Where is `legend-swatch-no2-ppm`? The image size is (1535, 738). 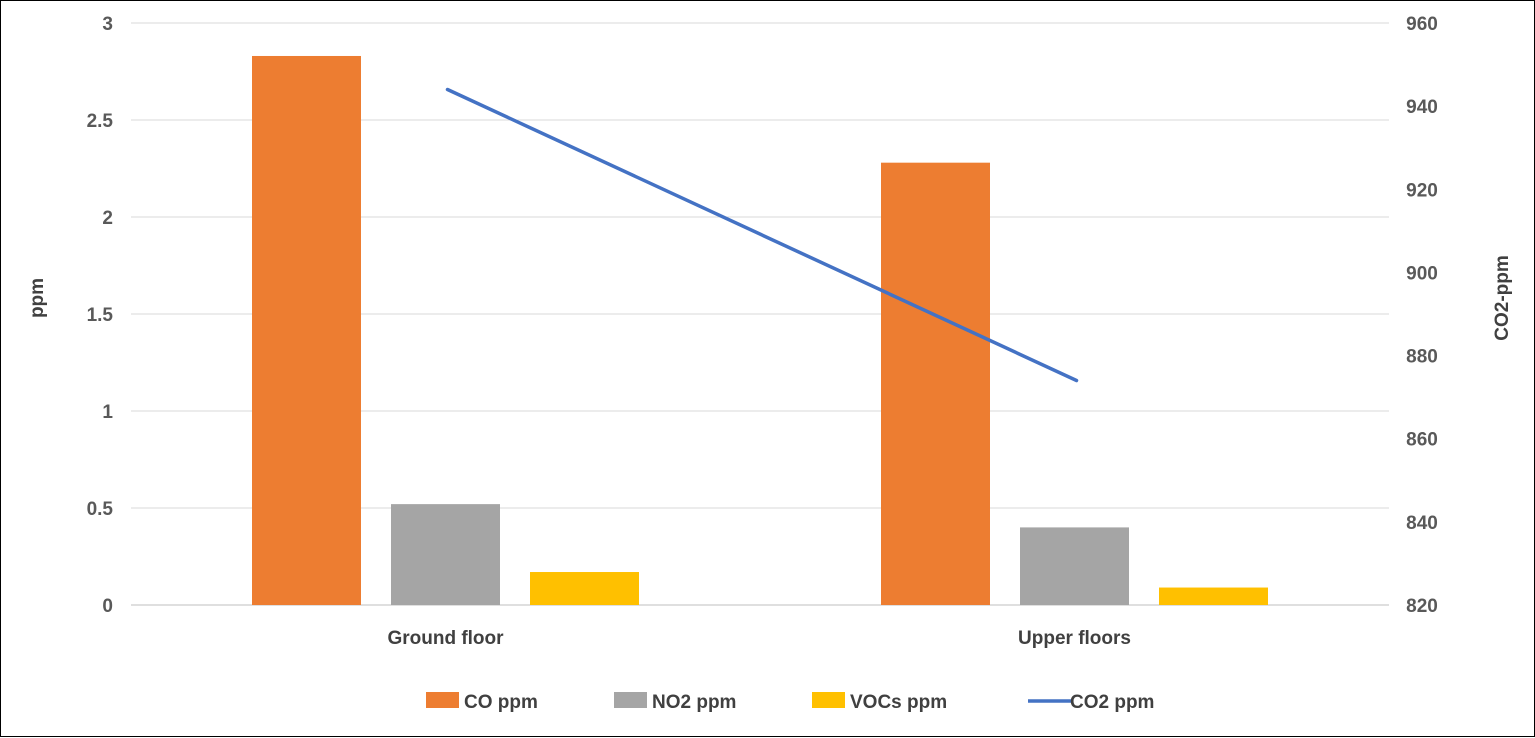
legend-swatch-no2-ppm is located at coordinates (630, 700).